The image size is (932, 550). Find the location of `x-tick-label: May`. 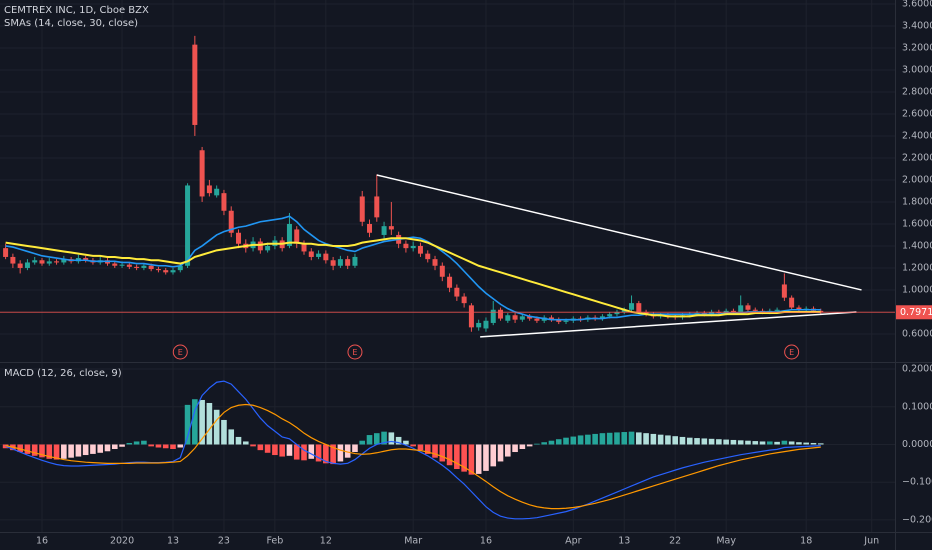

x-tick-label: May is located at coordinates (726, 541).